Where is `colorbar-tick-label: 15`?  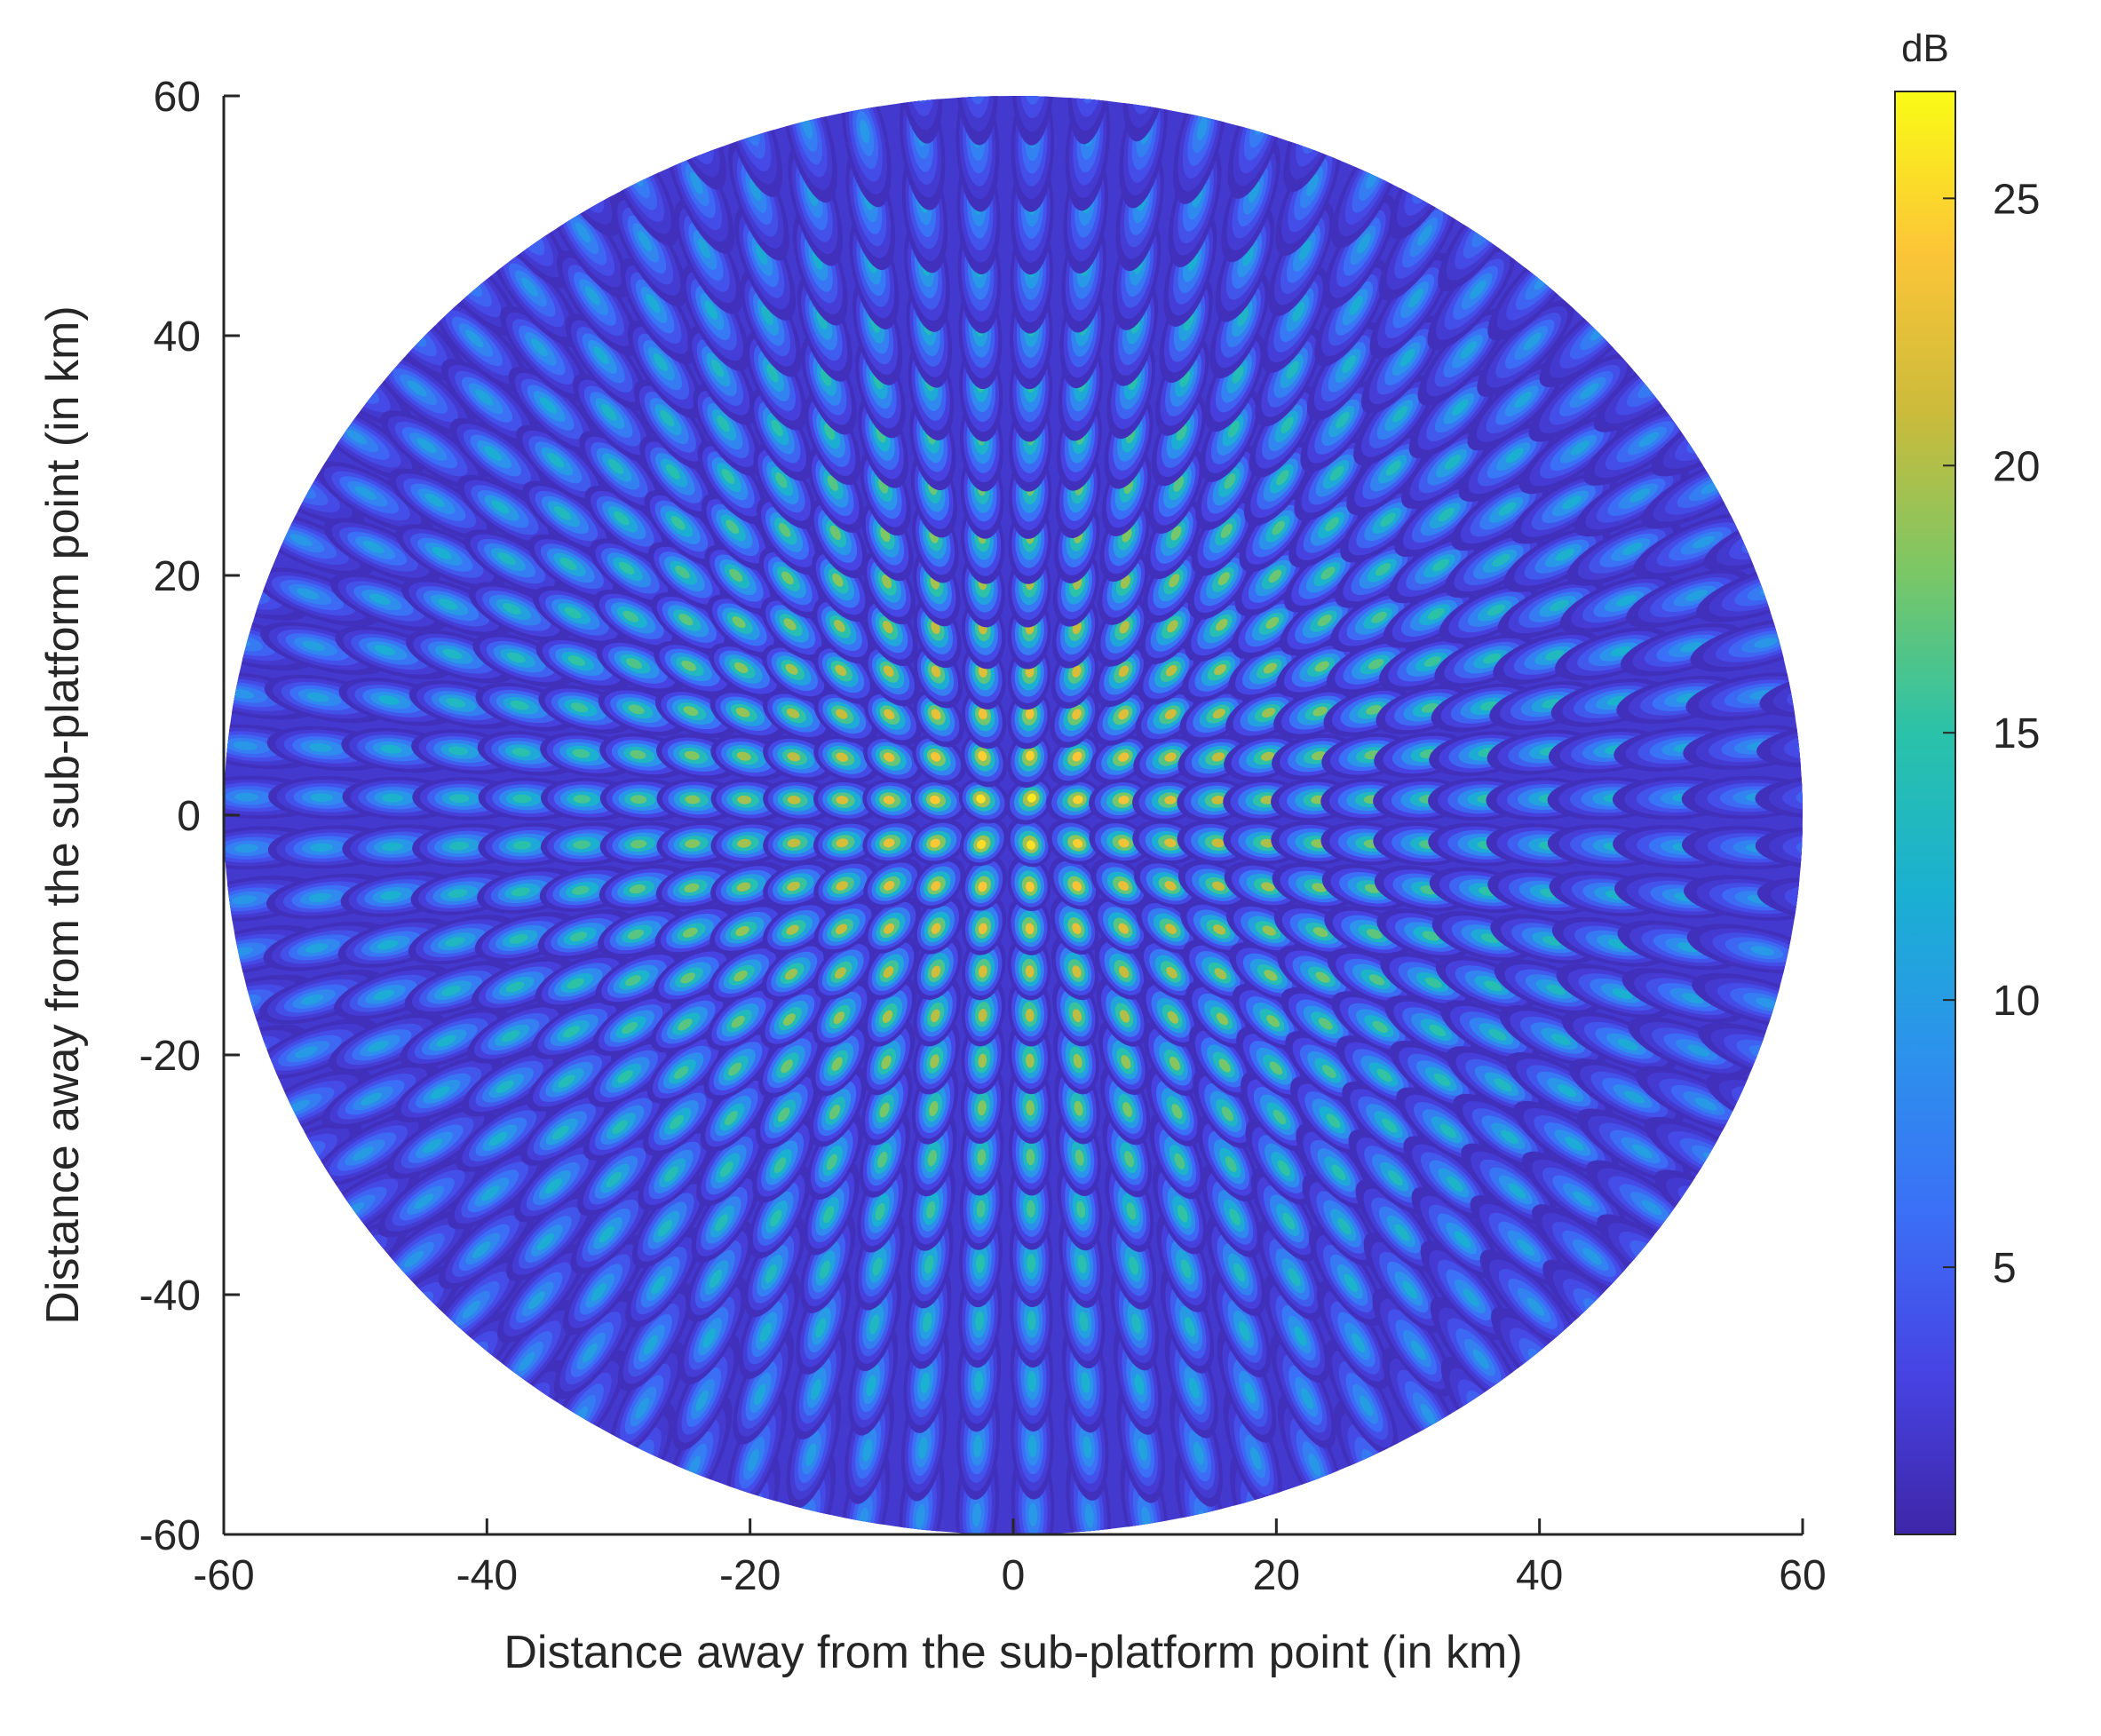 colorbar-tick-label: 15 is located at coordinates (2017, 733).